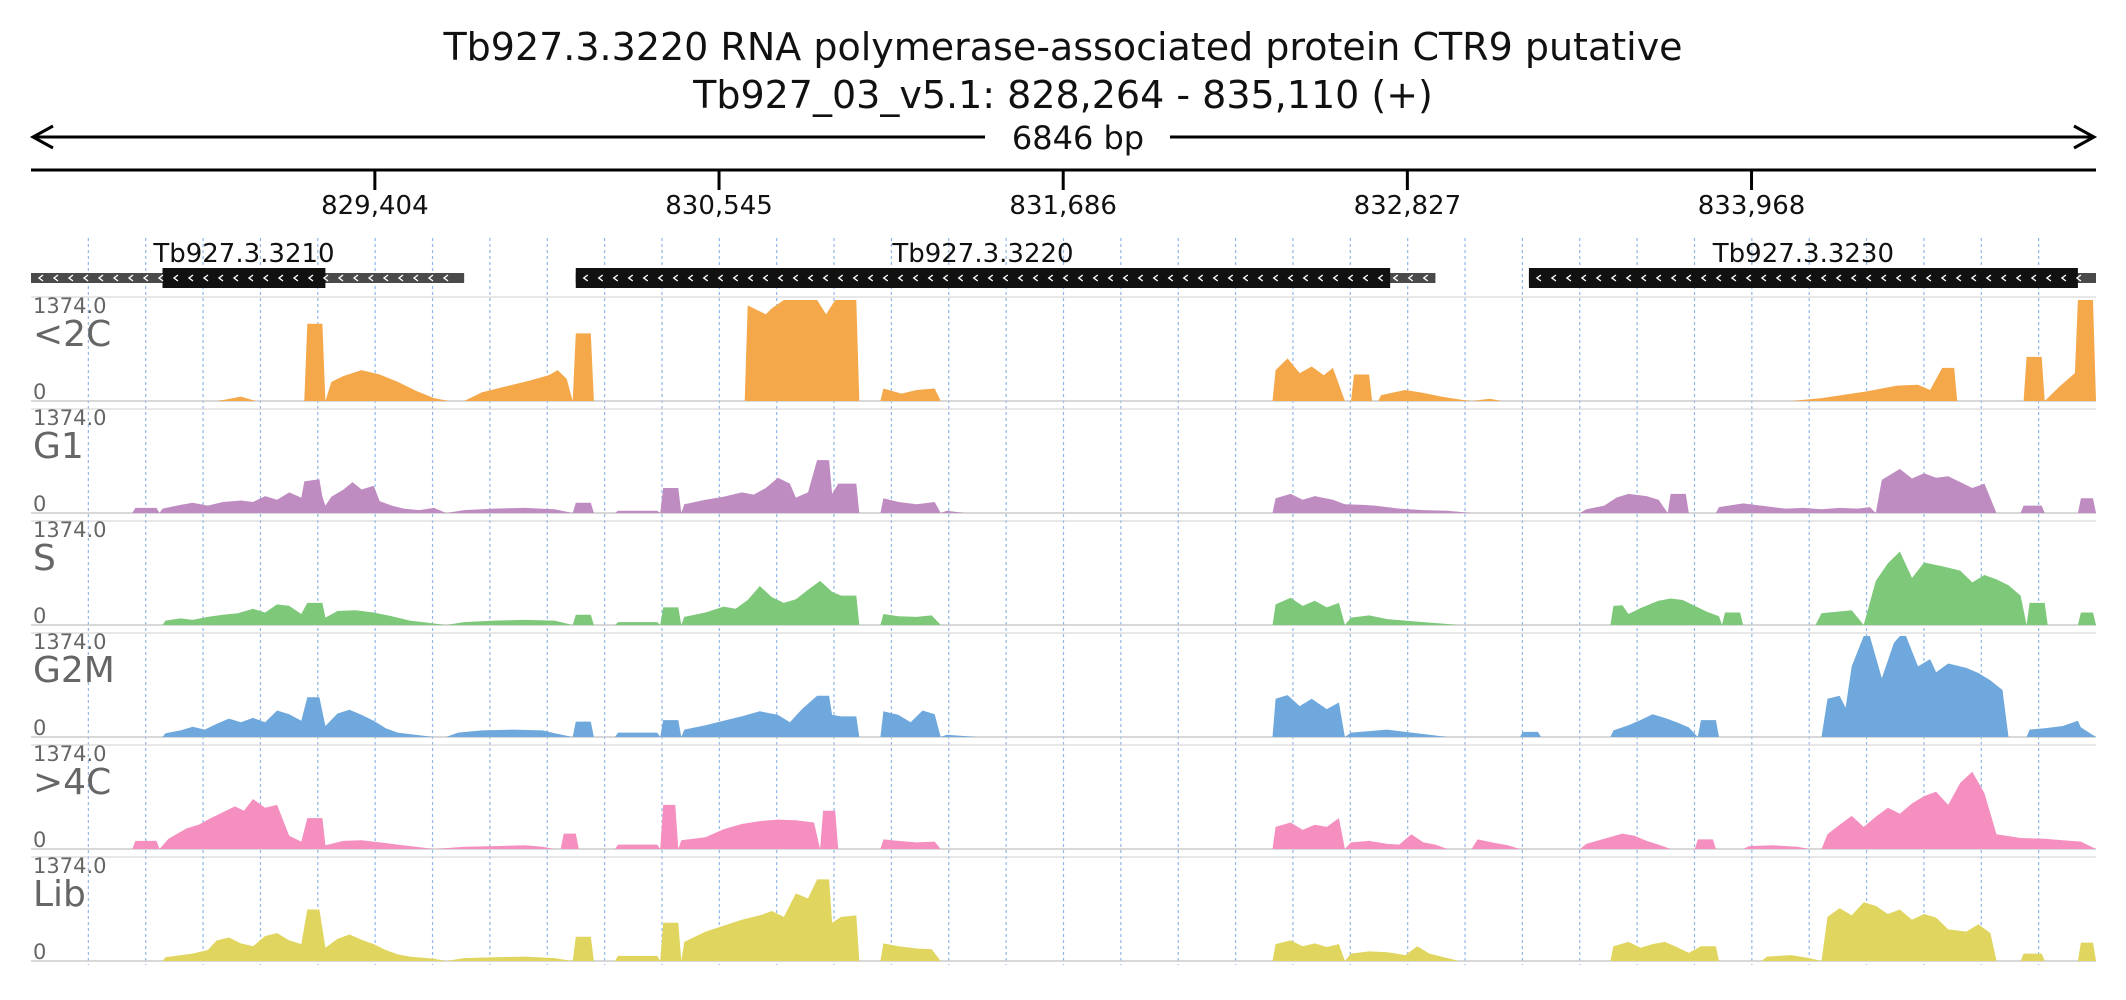 This screenshot has height=1000, width=2126. Describe the element at coordinates (1063, 206) in the screenshot. I see `axis-tick-label: 831,686` at that location.